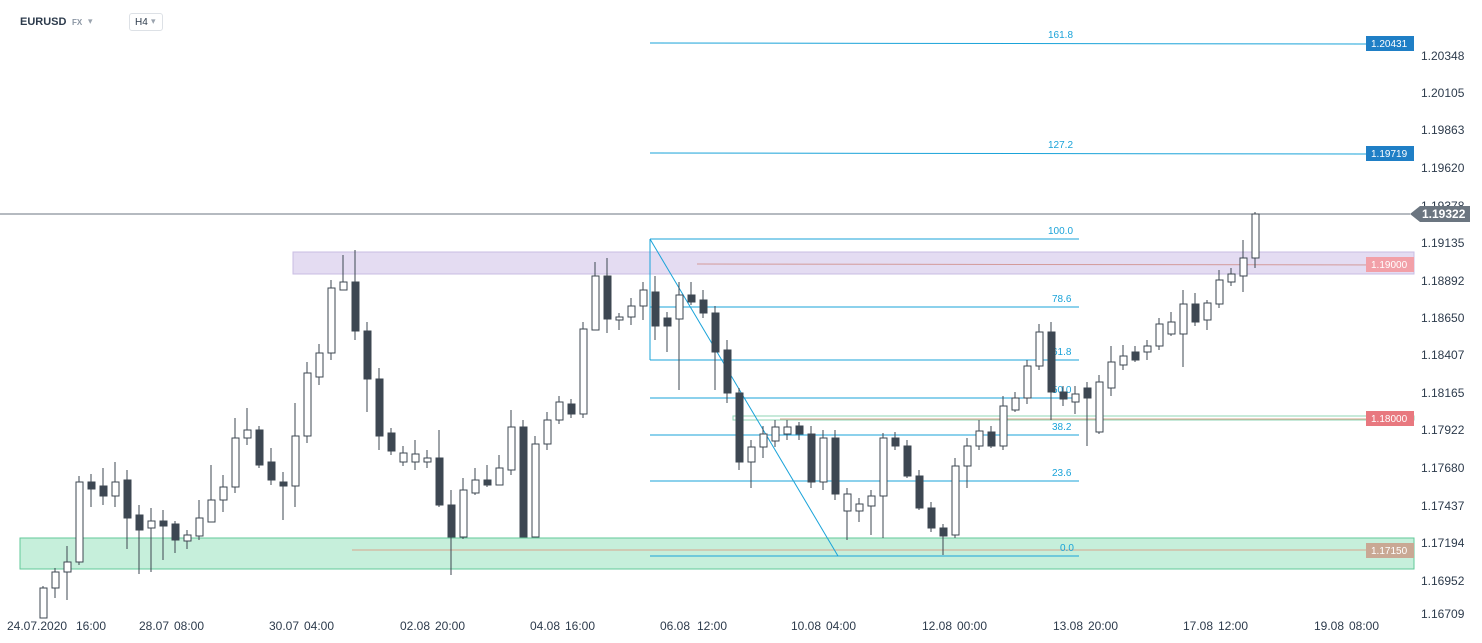 The image size is (1482, 643). I want to click on price-tag-mid: 1.18000, so click(1390, 418).